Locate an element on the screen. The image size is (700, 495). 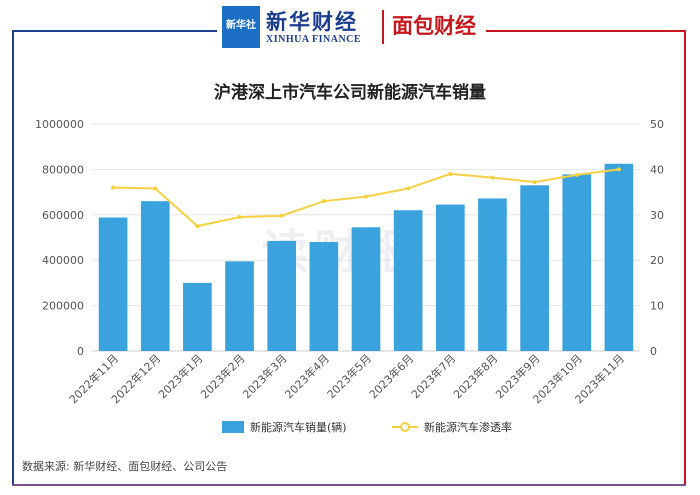
logo-divider is located at coordinates (383, 27).